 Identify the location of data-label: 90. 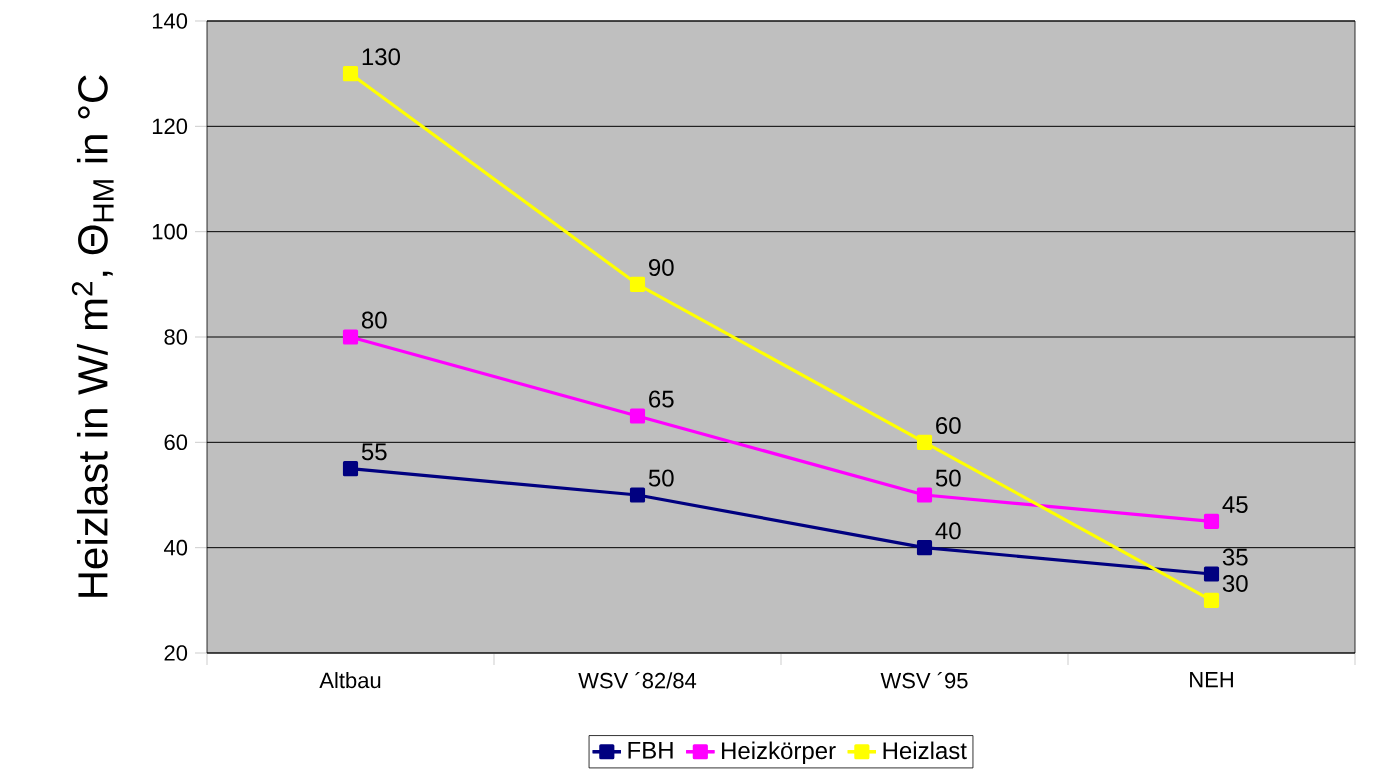
(661, 267).